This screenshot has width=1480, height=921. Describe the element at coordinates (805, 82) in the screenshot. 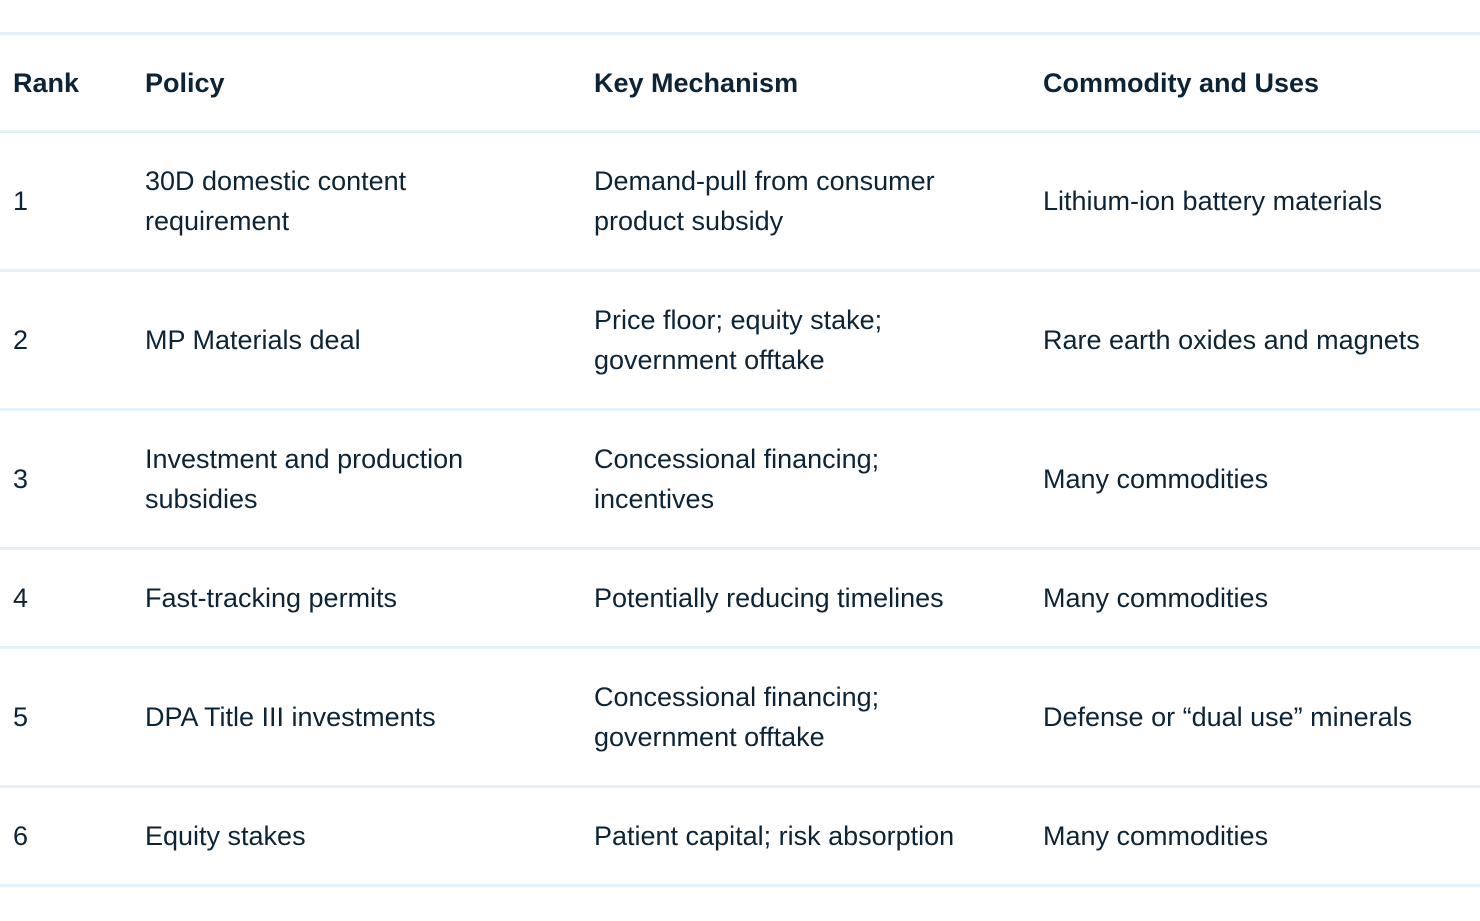

I see `header-cell: Key Mechanism` at that location.